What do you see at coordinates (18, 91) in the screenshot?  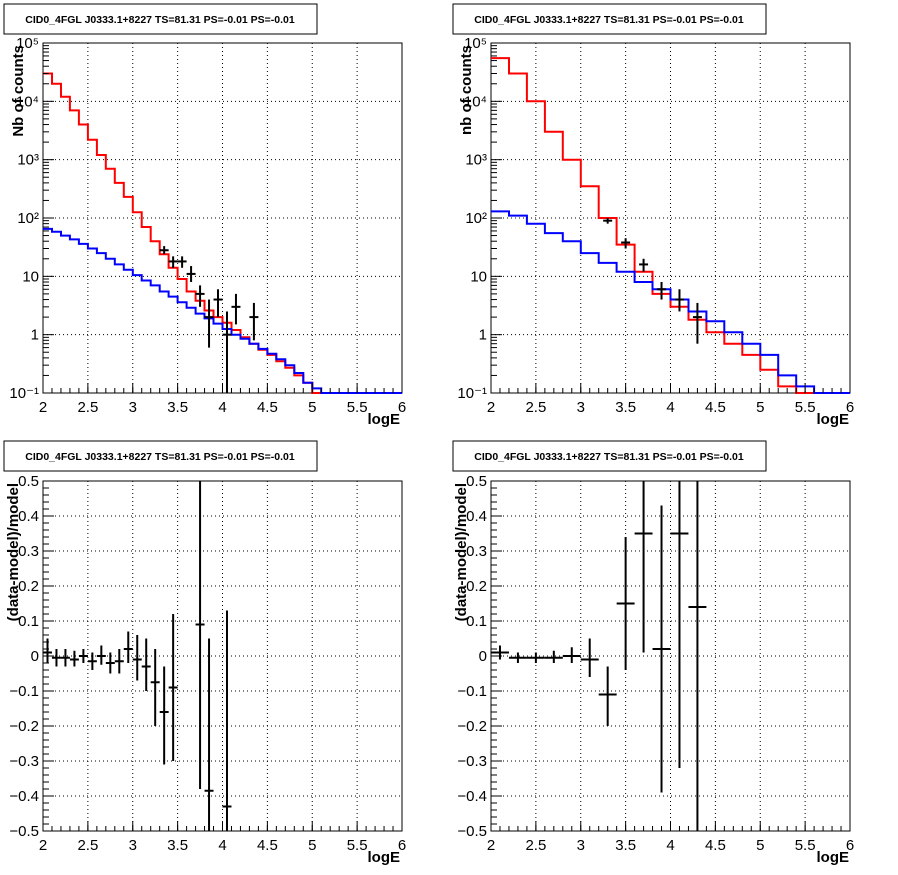 I see `y-axis-label: Nb of counts` at bounding box center [18, 91].